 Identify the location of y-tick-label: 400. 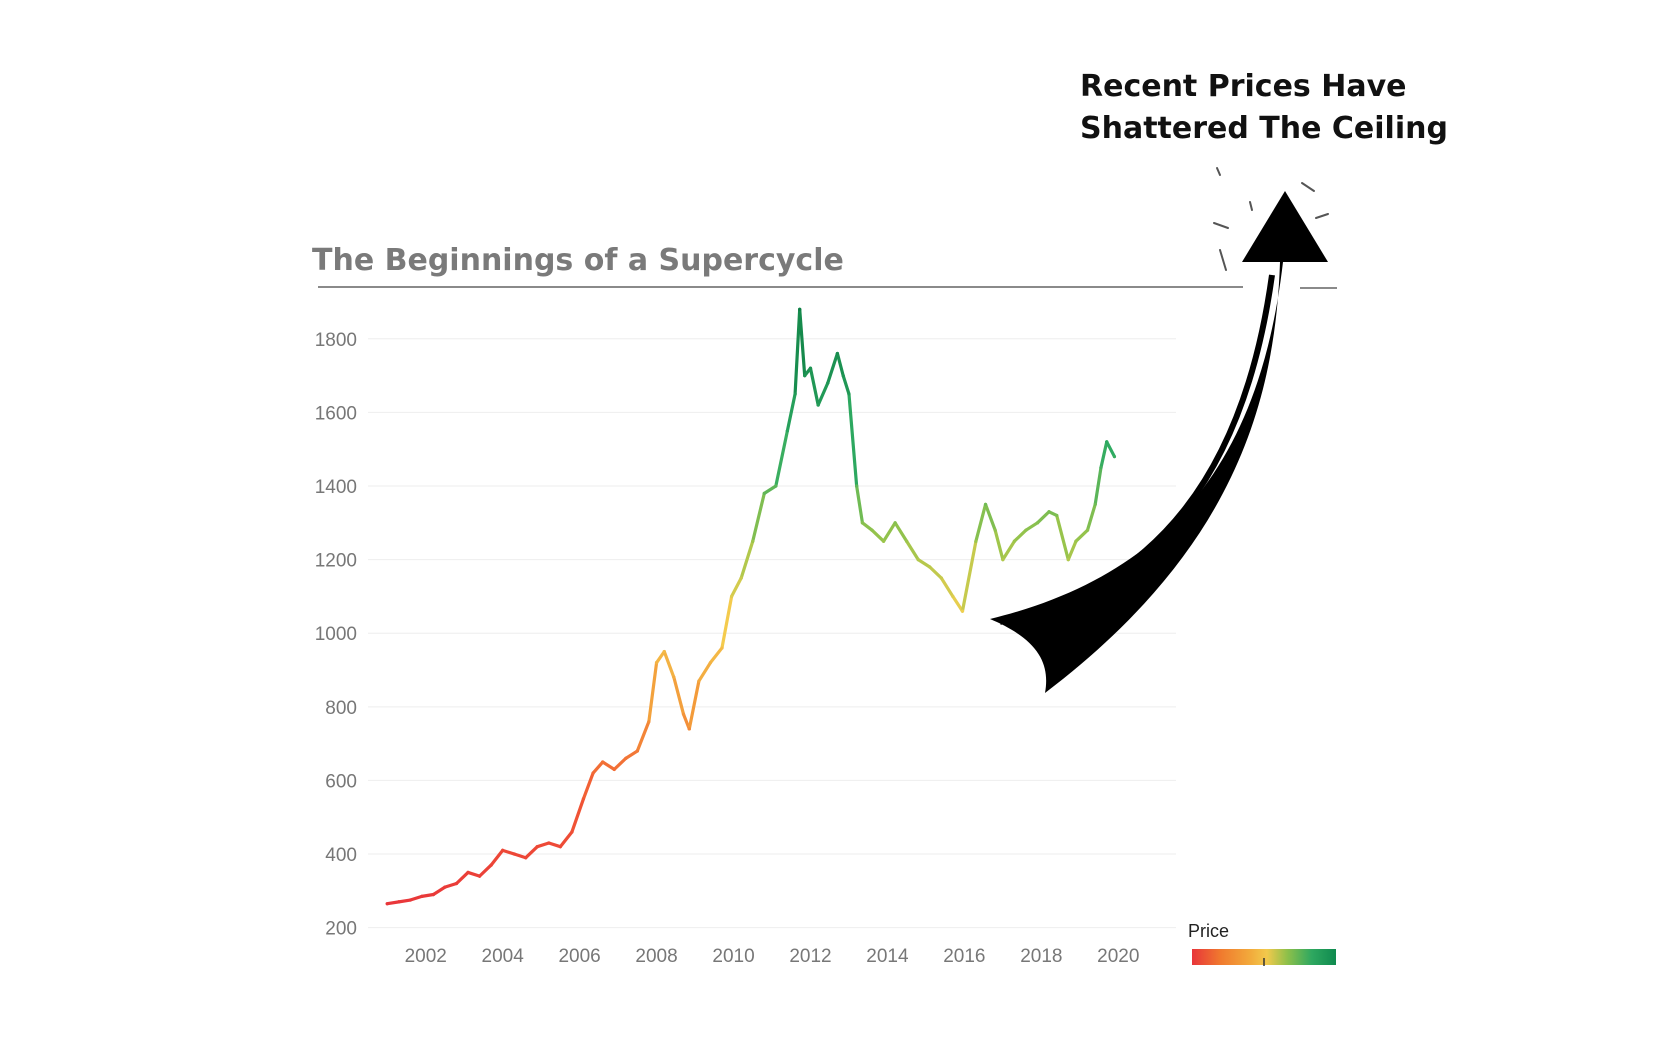
(341, 855).